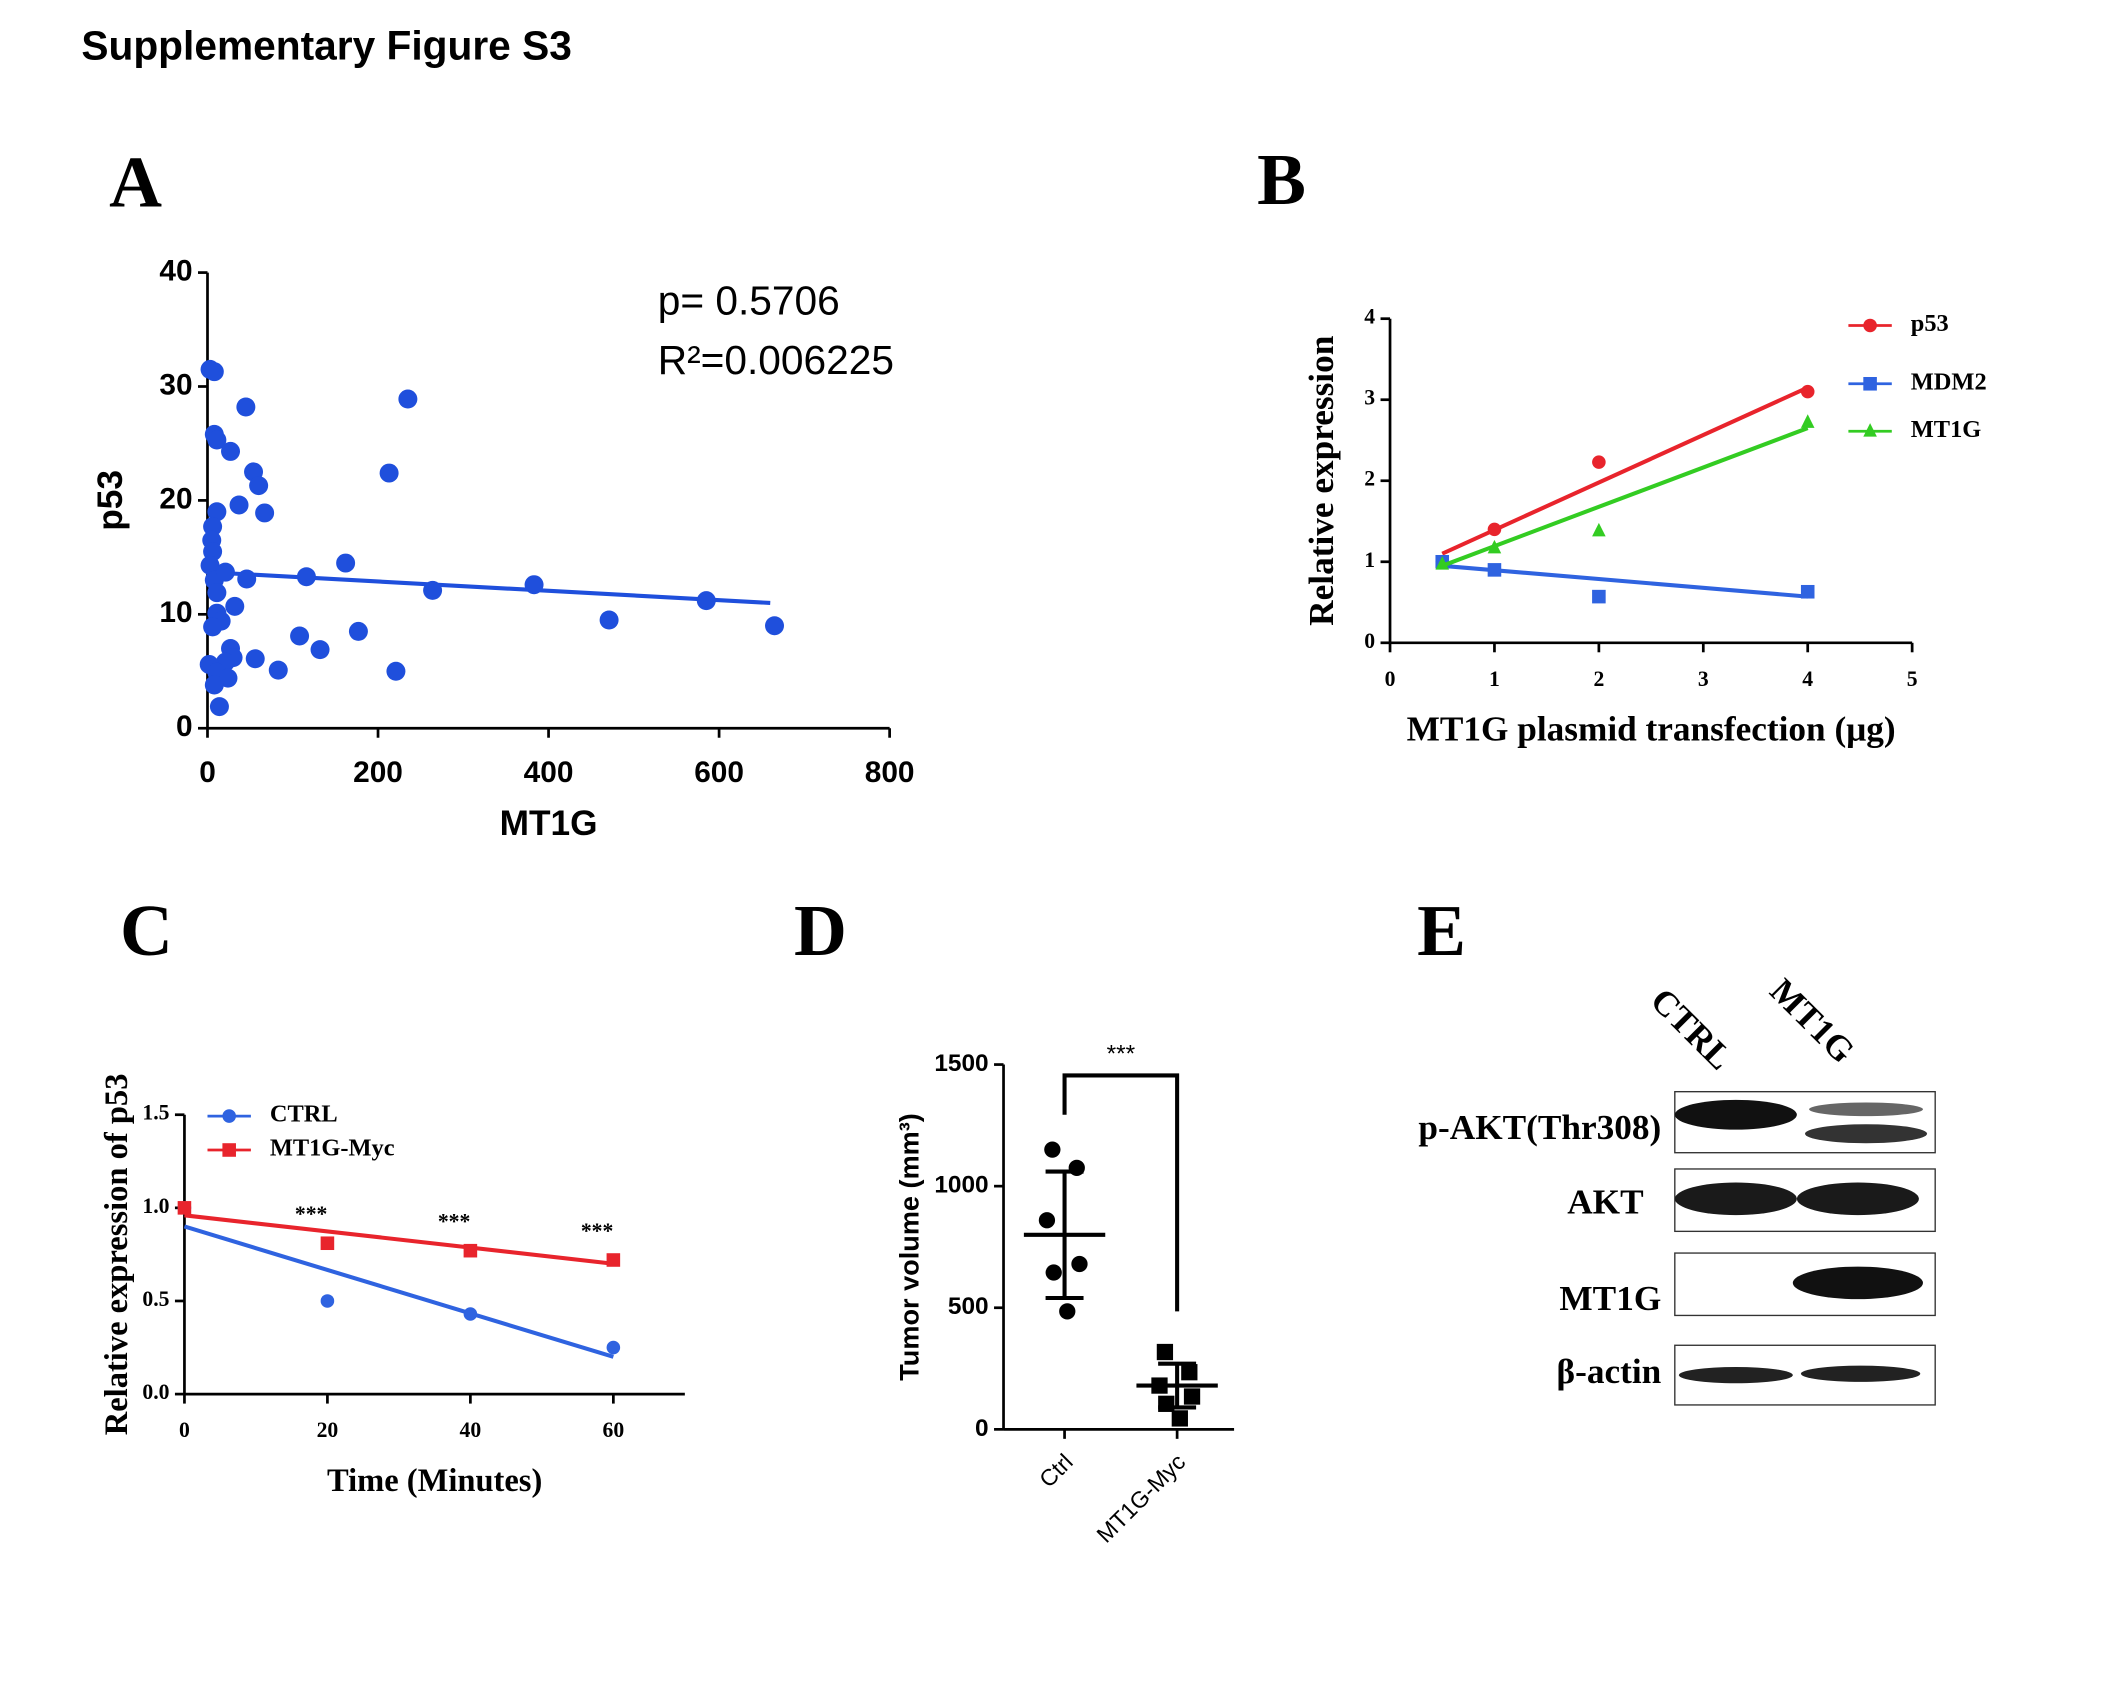 The height and width of the screenshot is (1706, 2102). Describe the element at coordinates (1369, 479) in the screenshot. I see `y-tick-label: 2` at that location.